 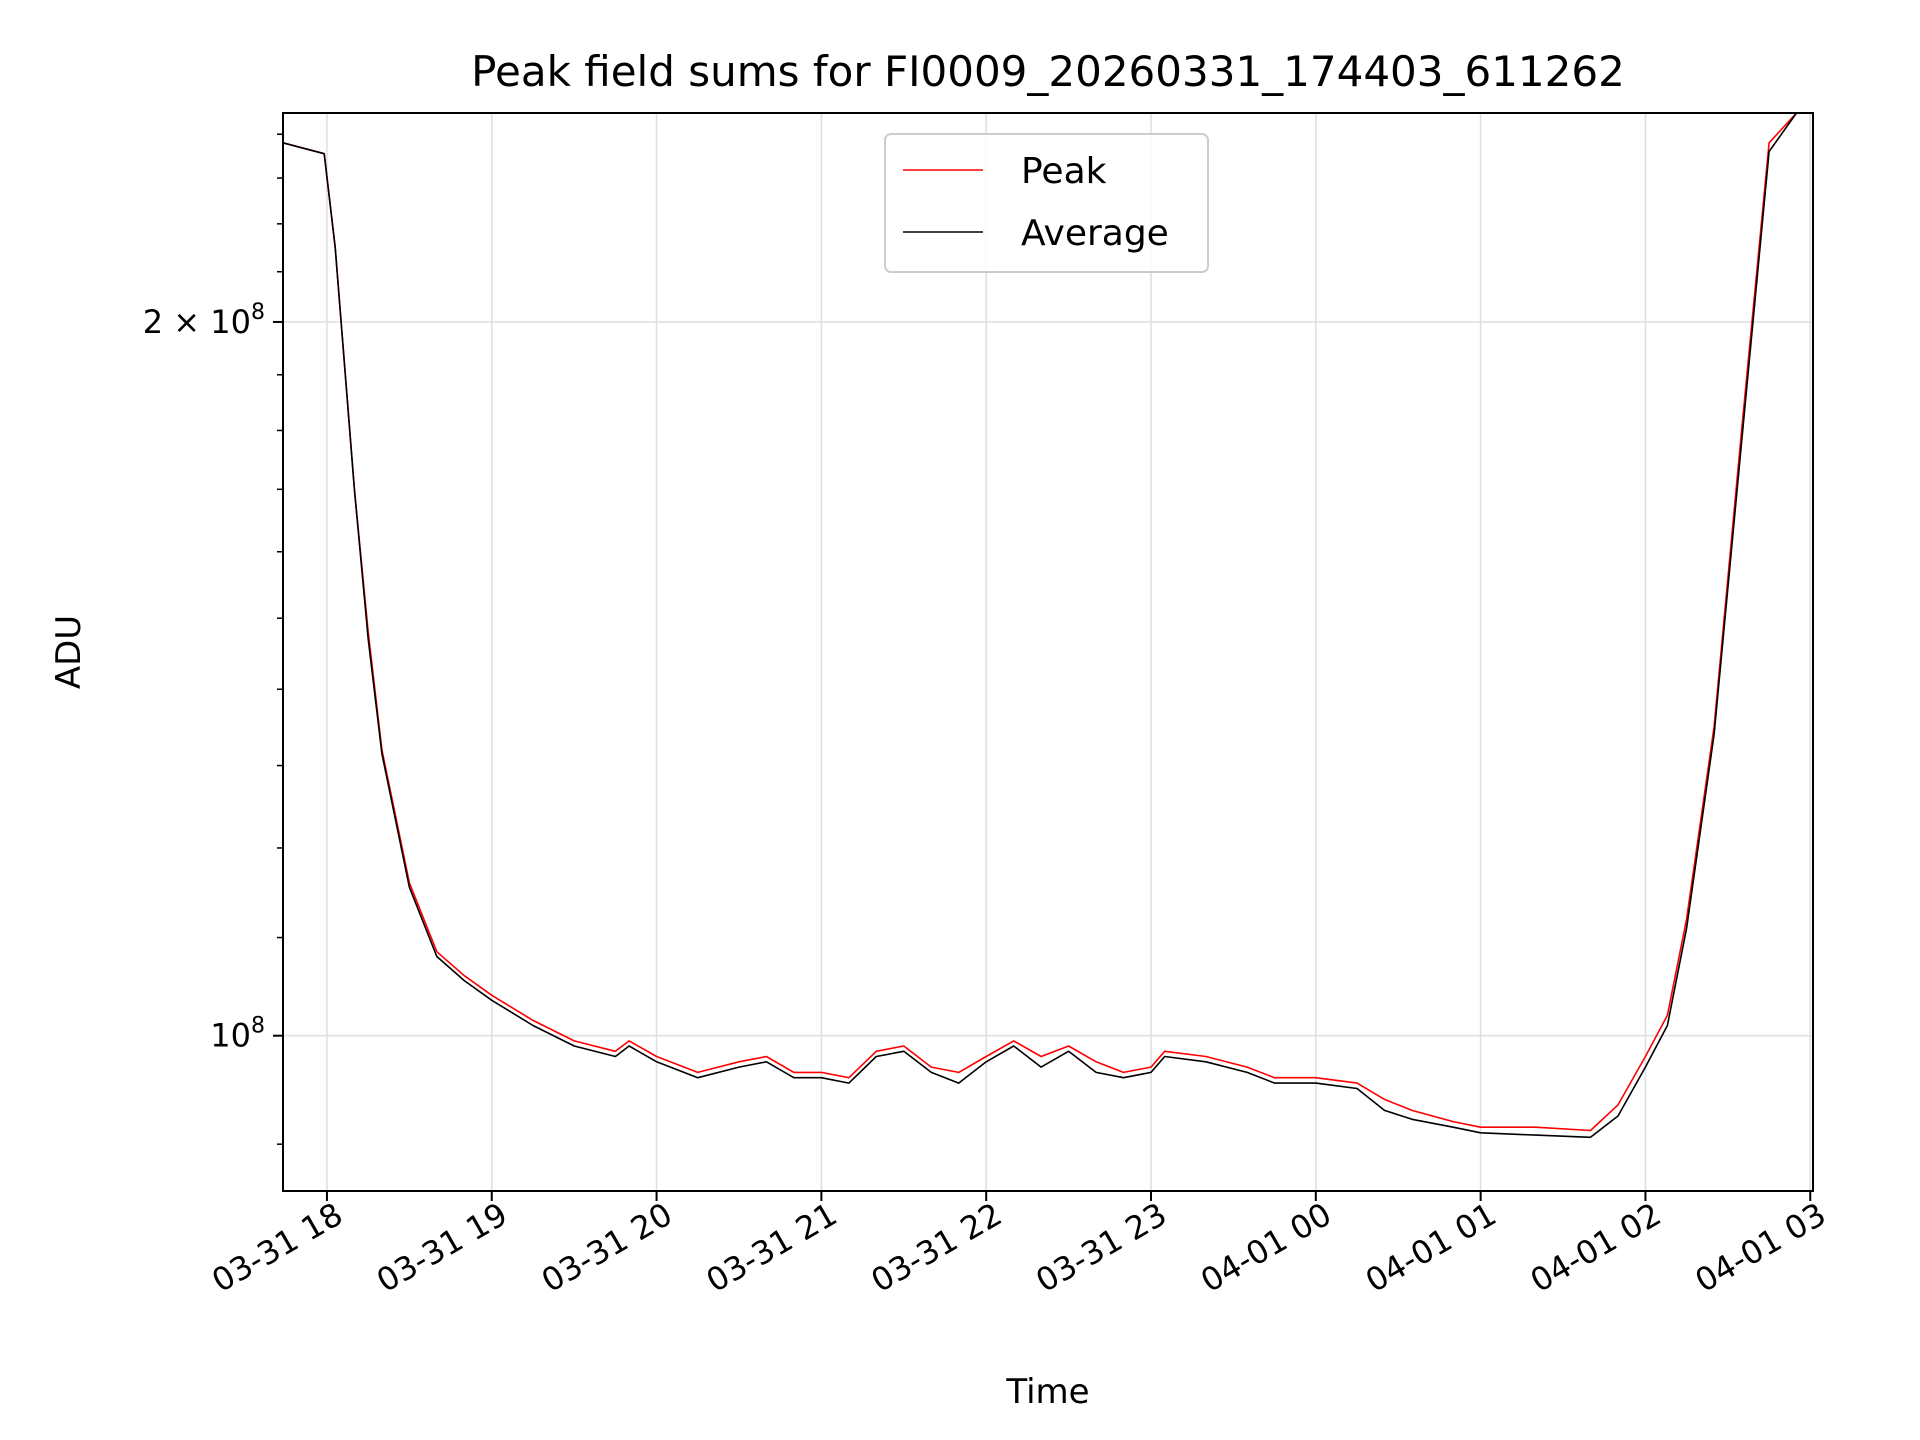 I want to click on x-tick-label: 04-01 03, so click(x=1761, y=1247).